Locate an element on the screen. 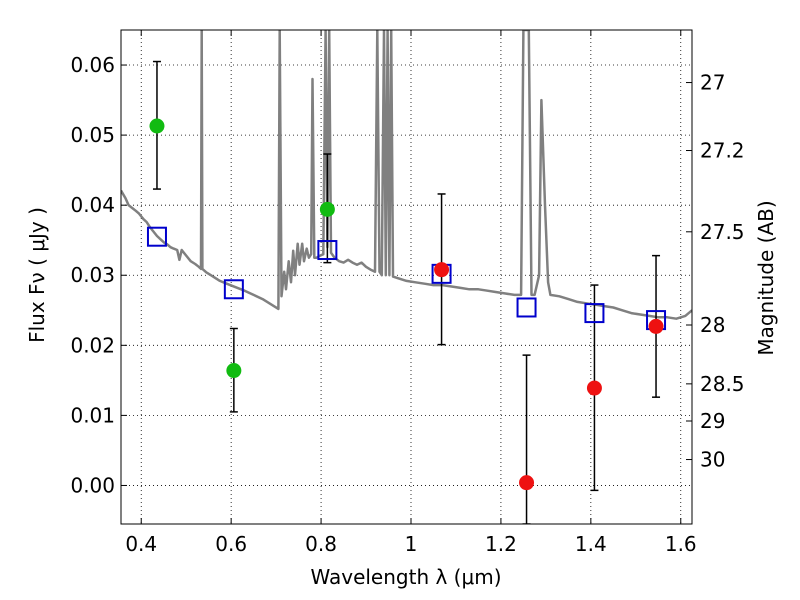 The image size is (800, 600). x-axis-title-text: Wavelength λ (μm) is located at coordinates (405, 577).